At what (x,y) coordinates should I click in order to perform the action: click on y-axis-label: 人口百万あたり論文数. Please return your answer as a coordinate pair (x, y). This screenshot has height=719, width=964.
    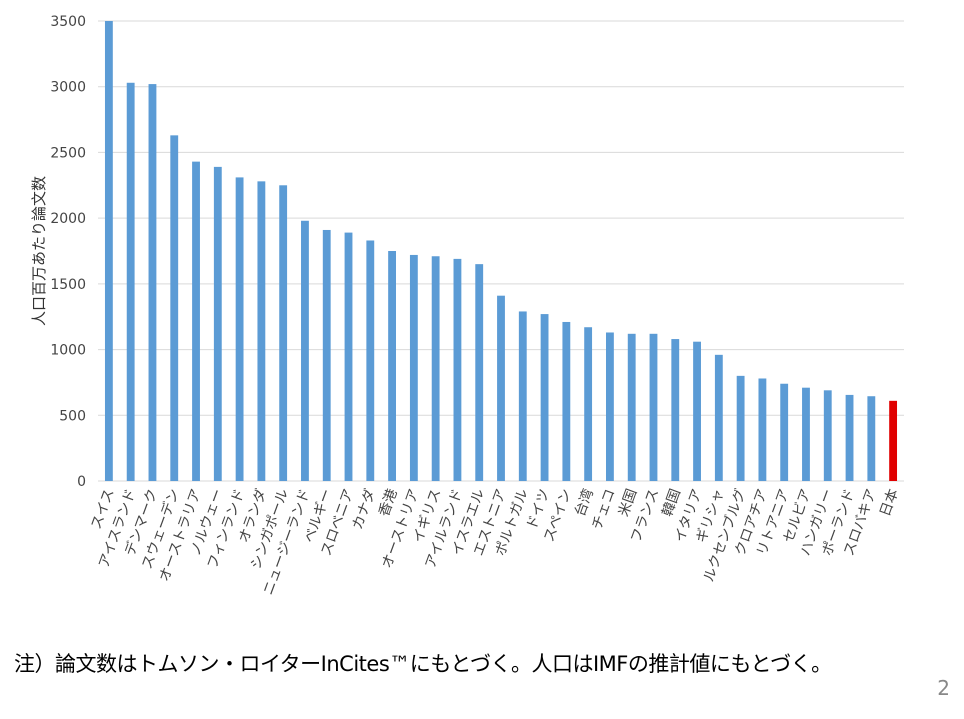
    Looking at the image, I should click on (39, 251).